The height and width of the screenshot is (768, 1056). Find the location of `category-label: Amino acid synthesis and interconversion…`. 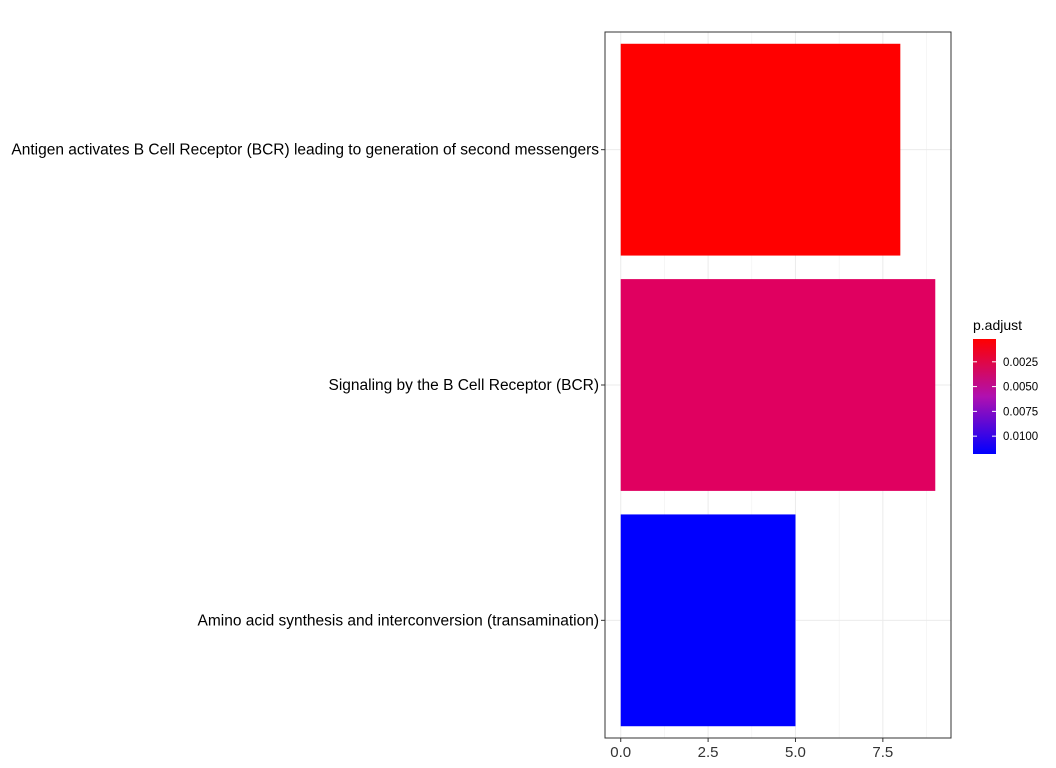

category-label: Amino acid synthesis and interconversion… is located at coordinates (398, 620).